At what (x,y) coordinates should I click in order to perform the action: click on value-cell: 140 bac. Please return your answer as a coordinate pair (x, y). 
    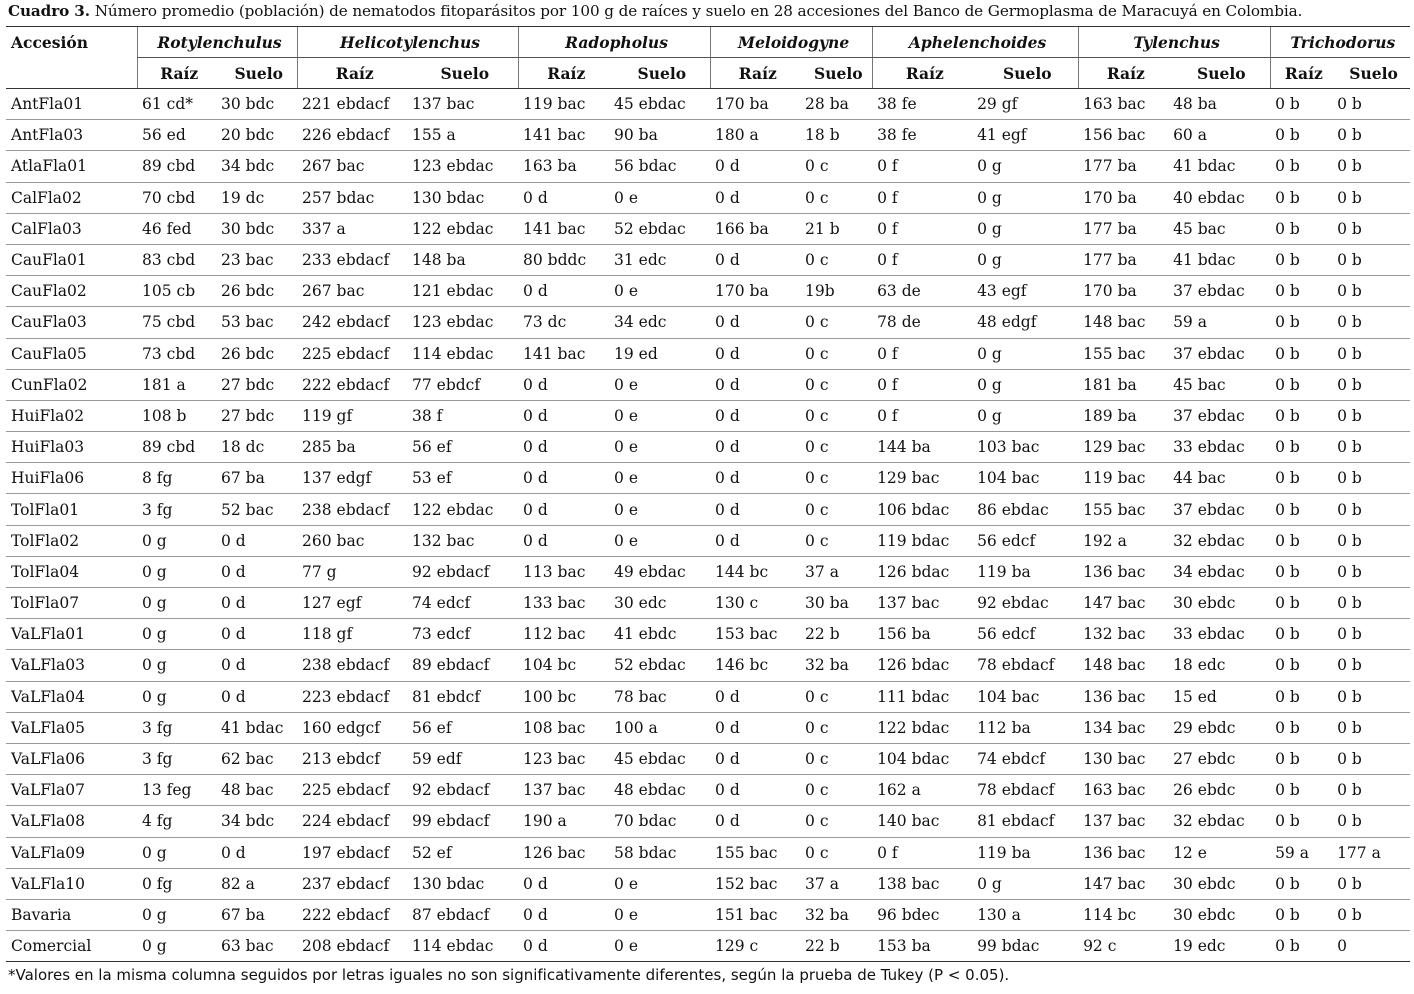
    Looking at the image, I should click on (922, 821).